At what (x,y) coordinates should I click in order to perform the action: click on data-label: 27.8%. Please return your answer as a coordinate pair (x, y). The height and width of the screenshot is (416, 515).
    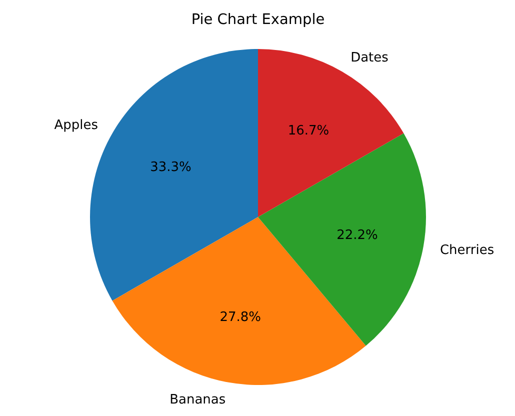
    Looking at the image, I should click on (241, 317).